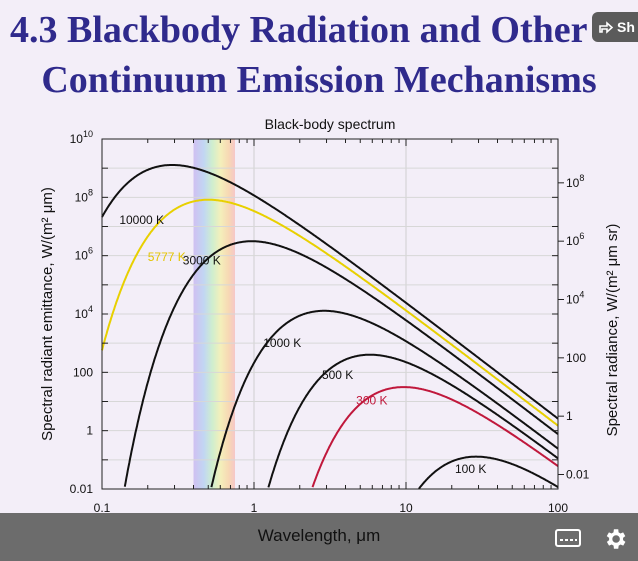 The height and width of the screenshot is (561, 638). I want to click on curve-label-3000k: 3000 K, so click(202, 260).